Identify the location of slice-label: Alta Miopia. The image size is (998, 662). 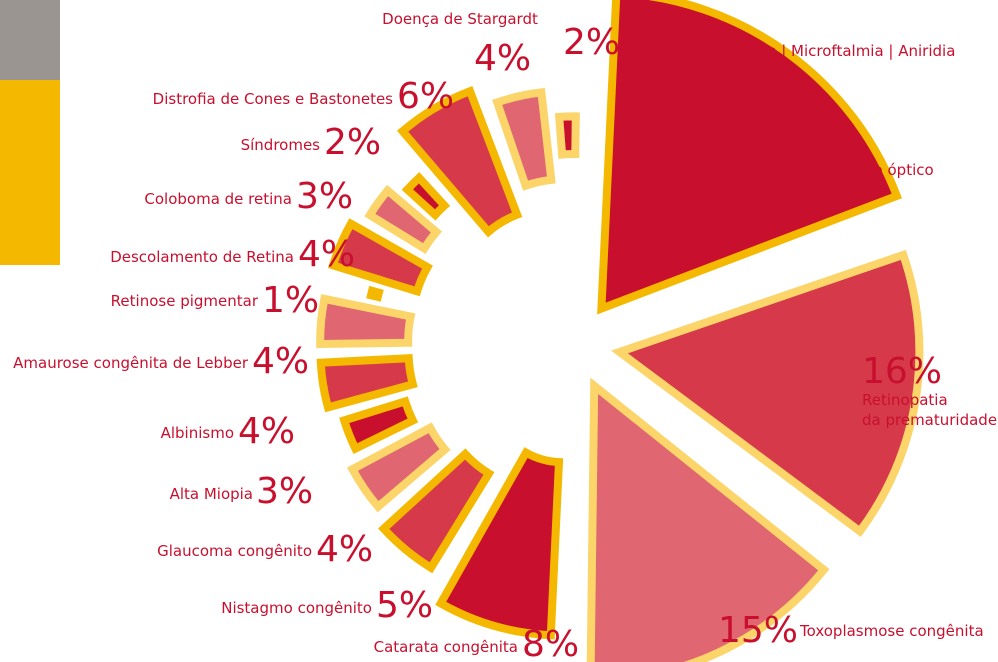
(211, 494).